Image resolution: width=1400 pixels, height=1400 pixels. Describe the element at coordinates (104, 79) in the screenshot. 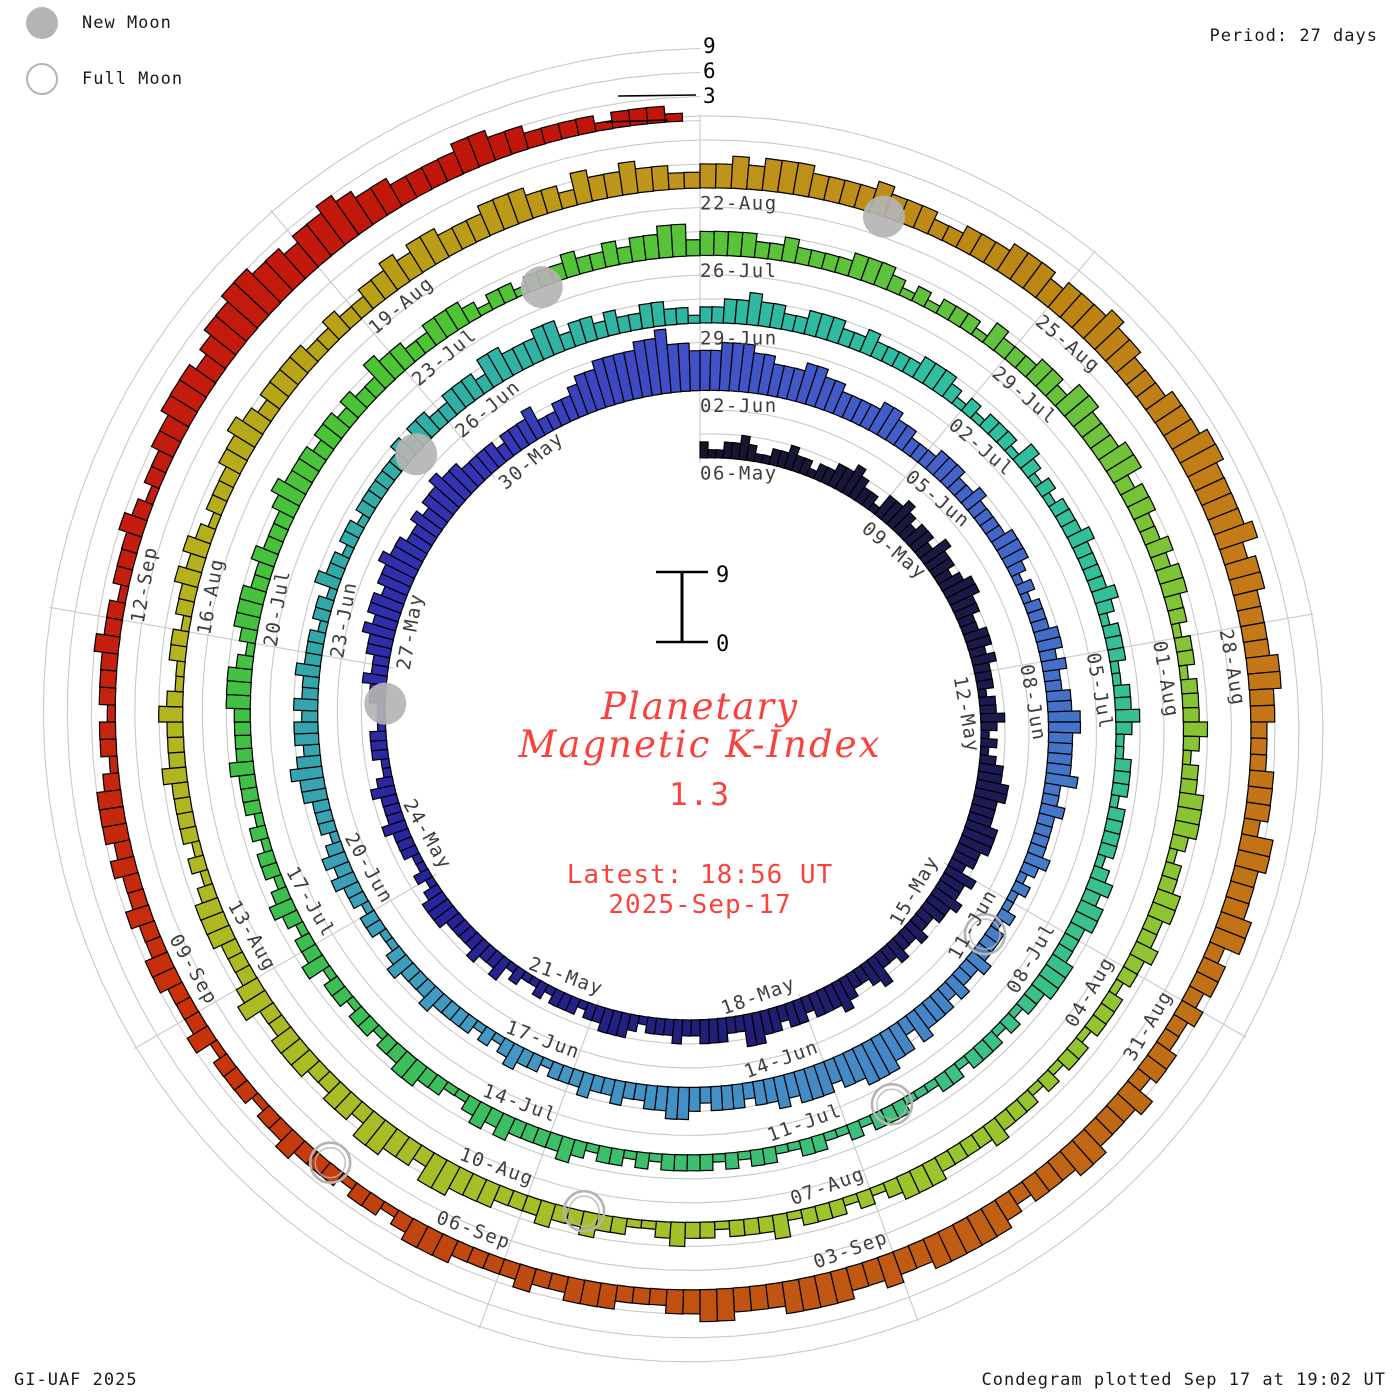

I see `legend-row-full-moon: Full Moon` at that location.